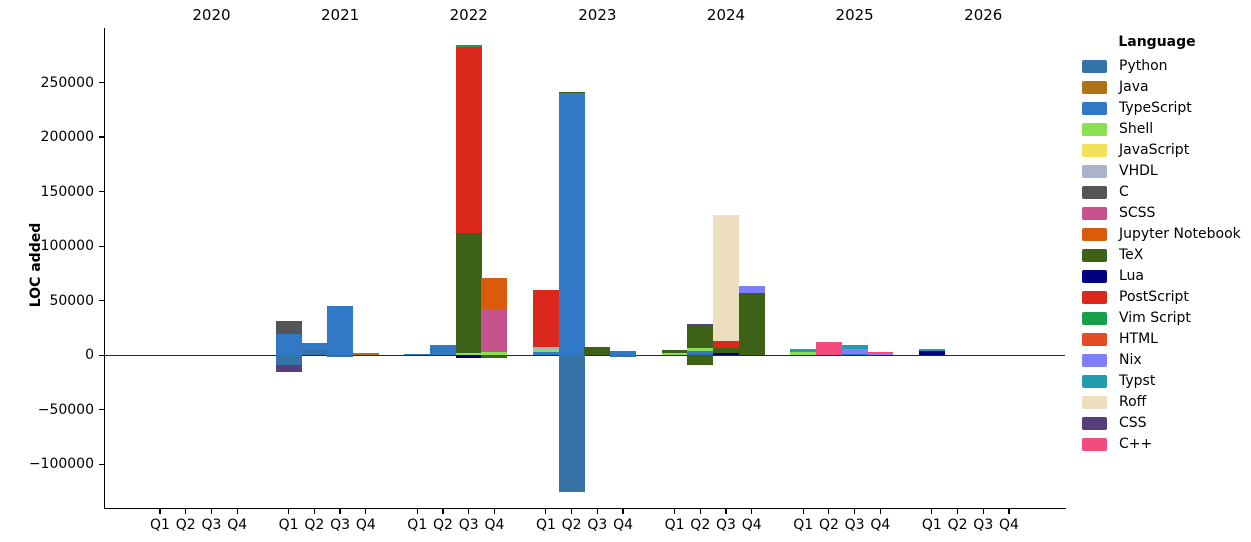  I want to click on legend-label: PostScript, so click(1154, 297).